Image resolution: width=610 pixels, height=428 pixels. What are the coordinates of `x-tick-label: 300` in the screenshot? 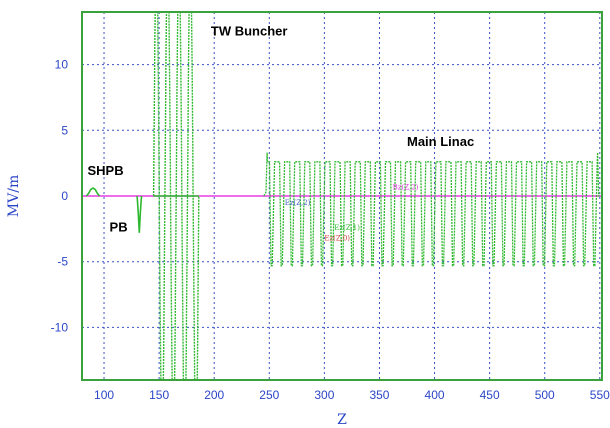 It's located at (324, 395).